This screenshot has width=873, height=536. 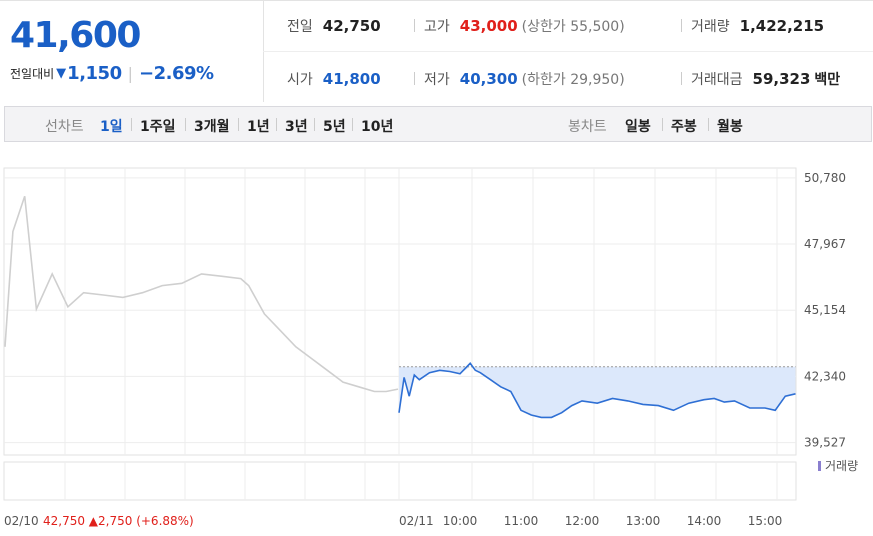 What do you see at coordinates (524, 79) in the screenshot?
I see `stat-low: 저가 40,300 (하한가 29,950)` at bounding box center [524, 79].